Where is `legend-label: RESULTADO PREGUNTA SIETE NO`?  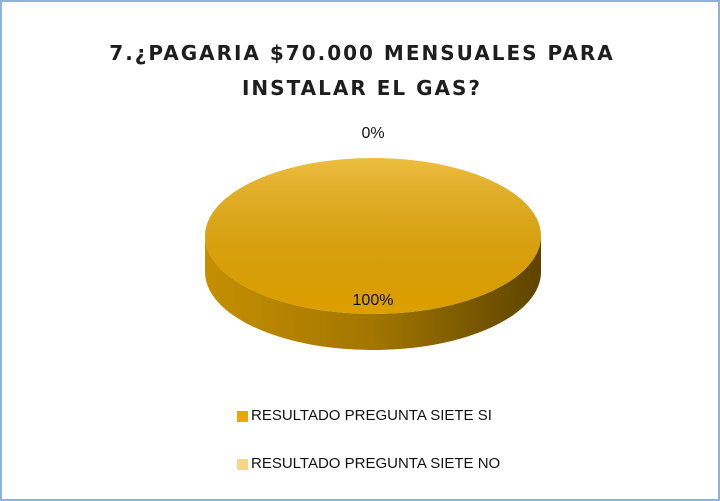
legend-label: RESULTADO PREGUNTA SIETE NO is located at coordinates (376, 463).